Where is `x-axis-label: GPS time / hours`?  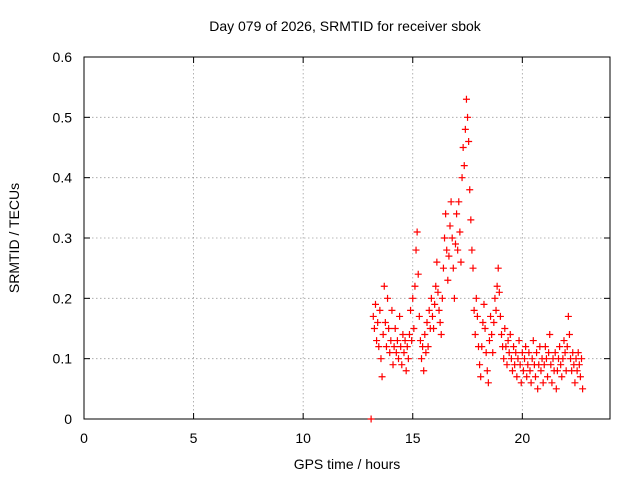
x-axis-label: GPS time / hours is located at coordinates (347, 464).